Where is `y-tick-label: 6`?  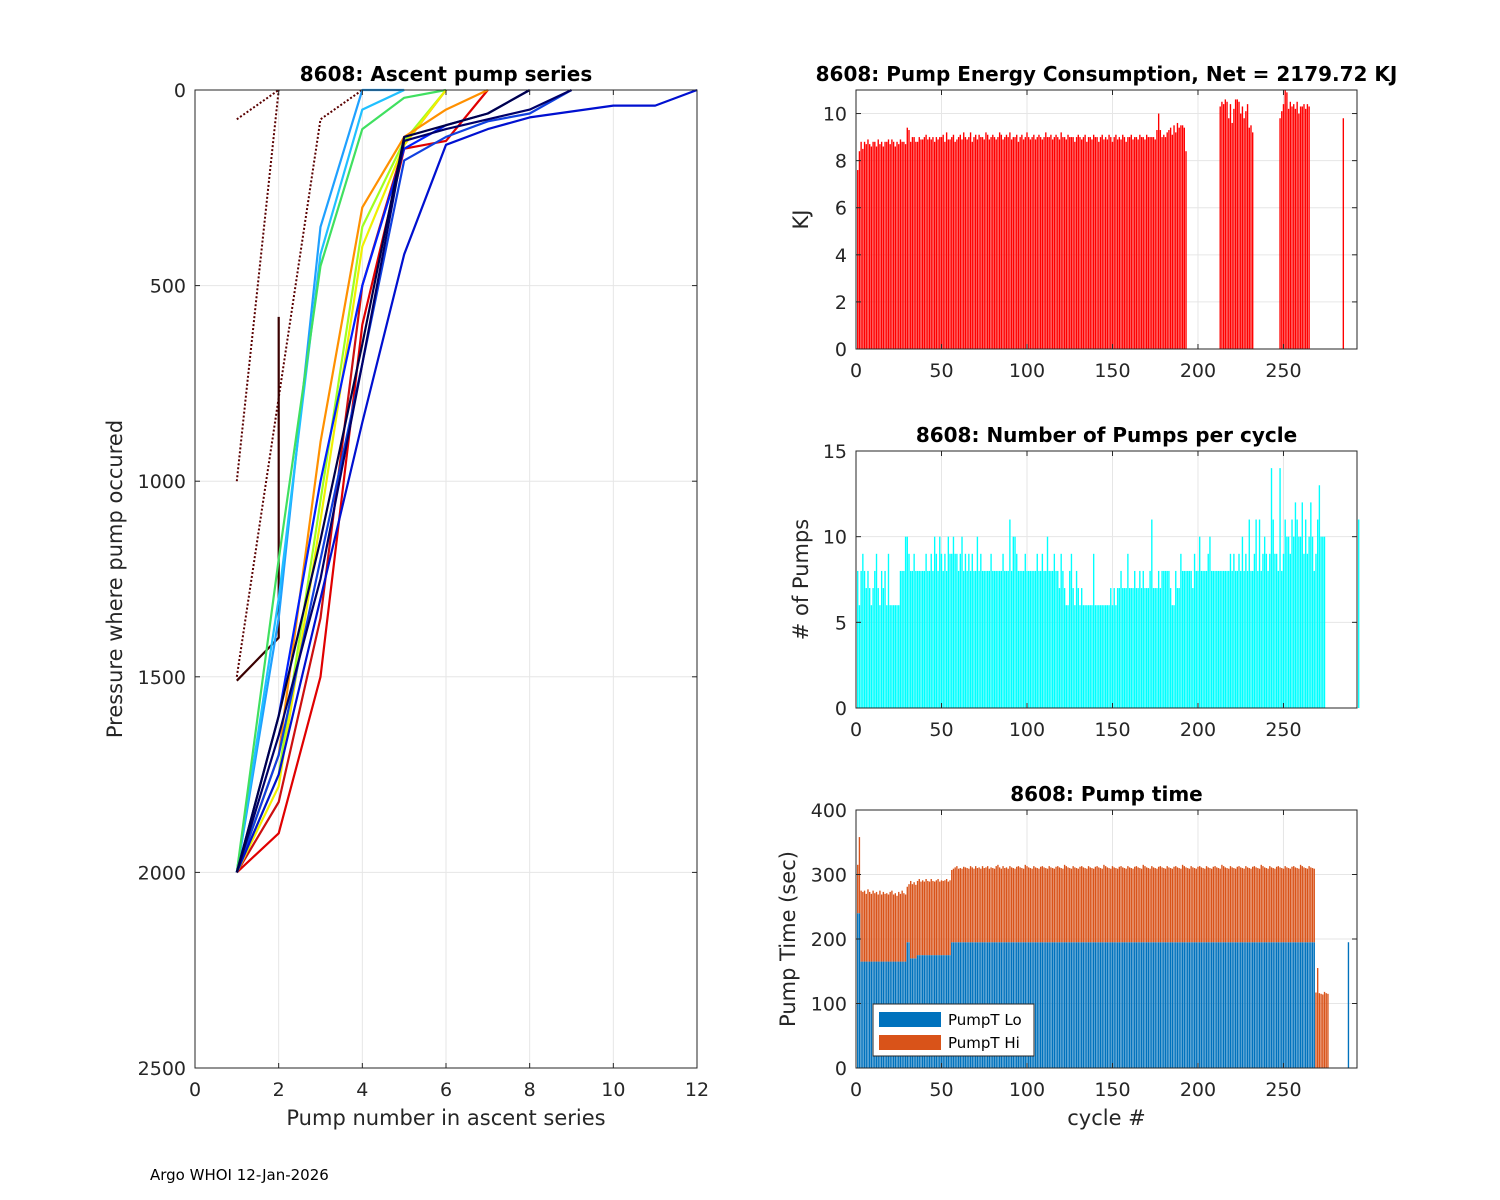 y-tick-label: 6 is located at coordinates (841, 209).